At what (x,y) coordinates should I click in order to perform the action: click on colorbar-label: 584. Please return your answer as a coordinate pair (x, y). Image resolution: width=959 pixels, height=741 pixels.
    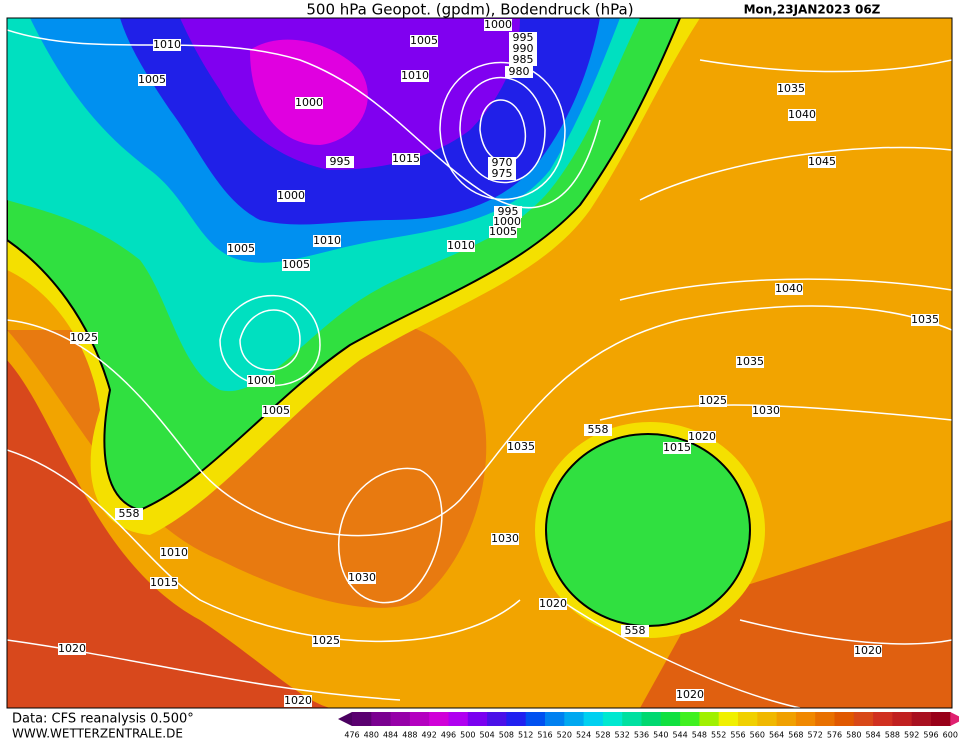
    Looking at the image, I should click on (872, 735).